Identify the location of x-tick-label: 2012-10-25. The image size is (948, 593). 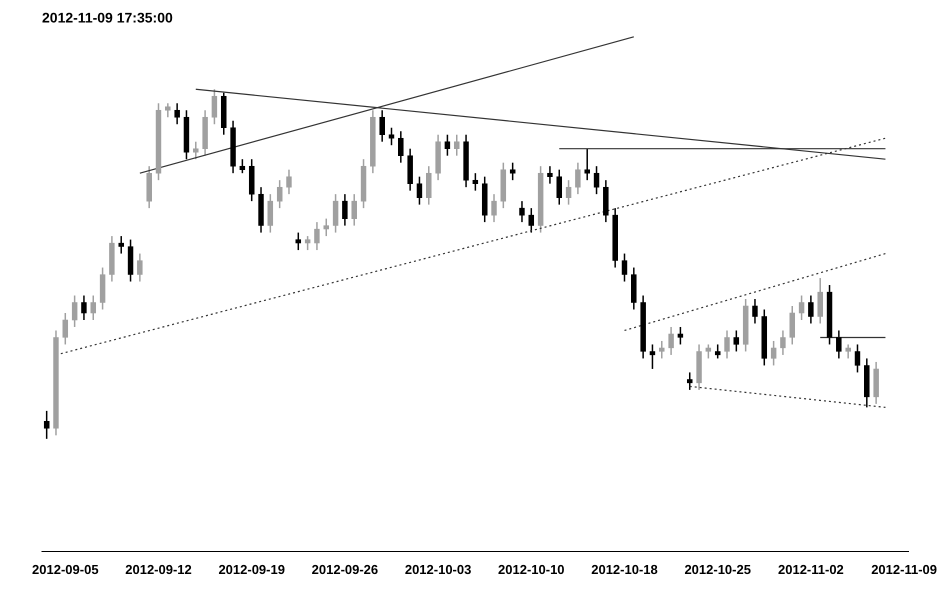
(717, 569).